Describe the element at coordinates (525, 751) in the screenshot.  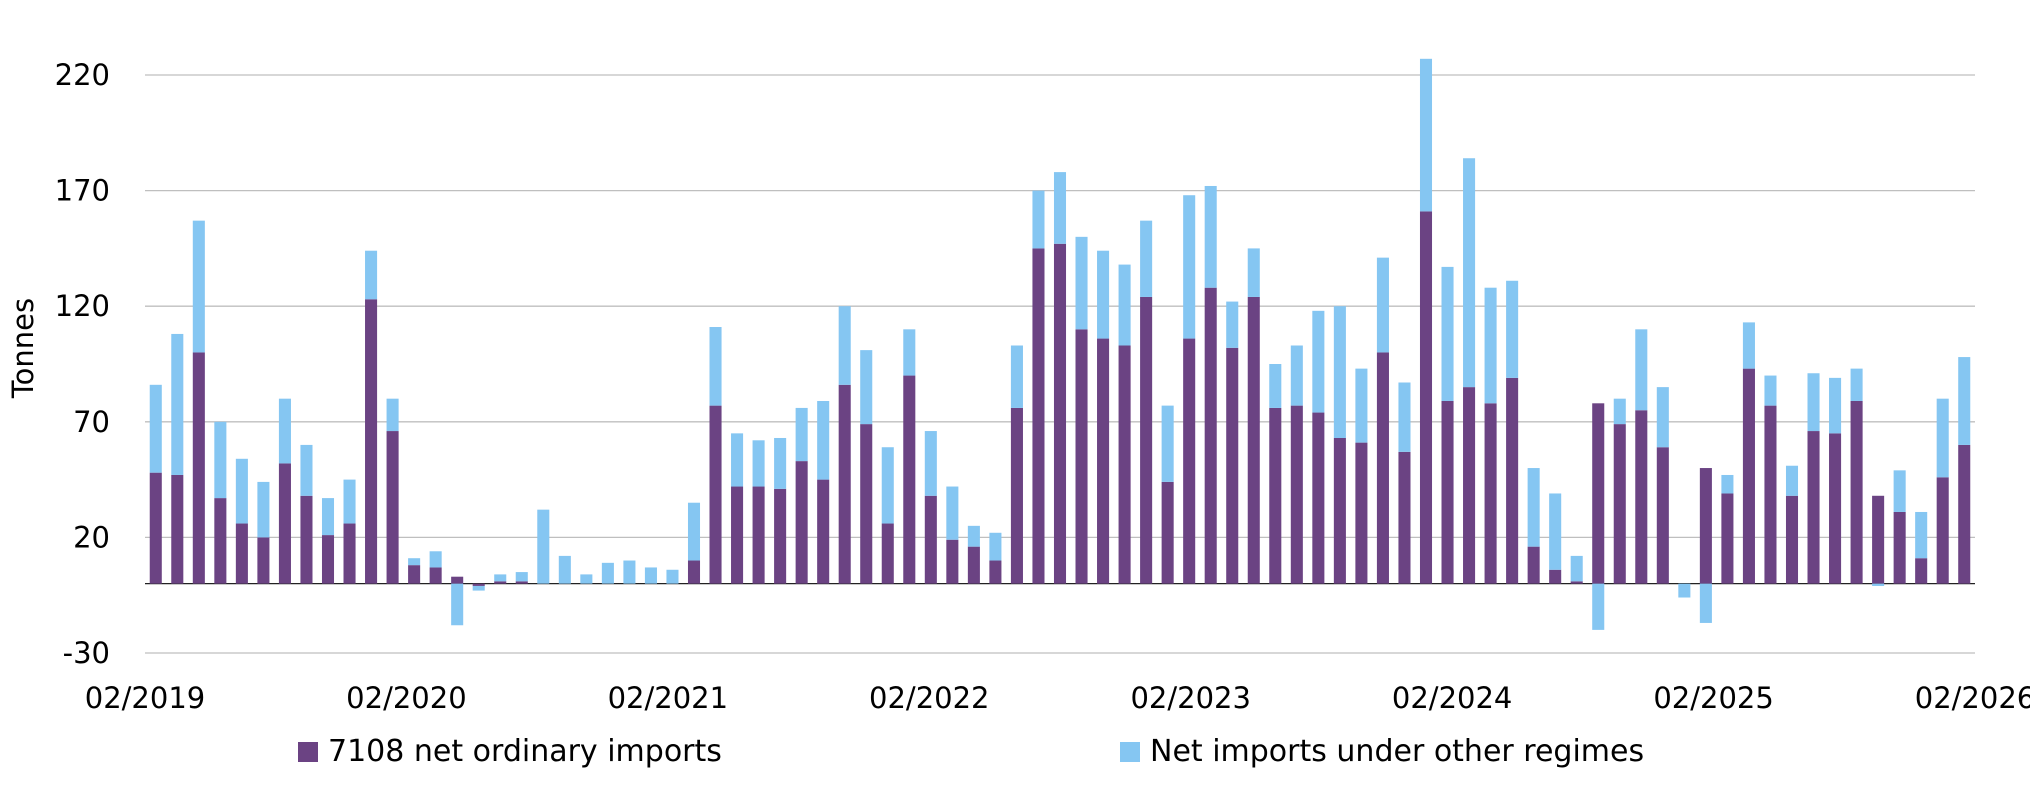
I see `legend-label-ordinary: 7108 net ordinary imports` at that location.